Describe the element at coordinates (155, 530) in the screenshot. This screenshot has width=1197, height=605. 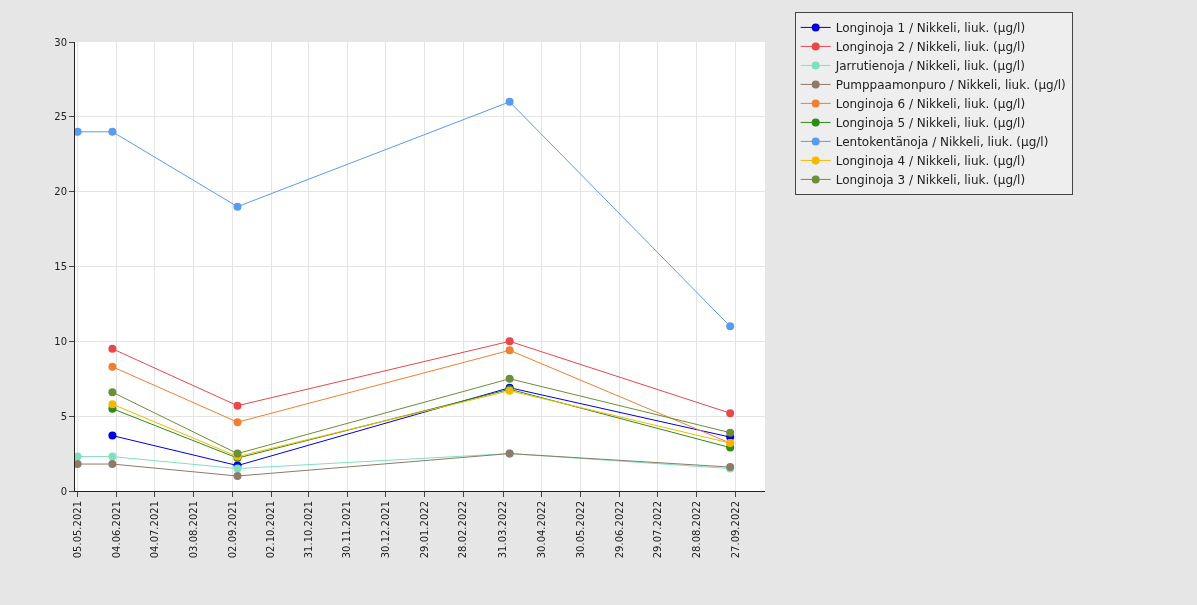
I see `x-tick-label: 04.07.2021` at that location.